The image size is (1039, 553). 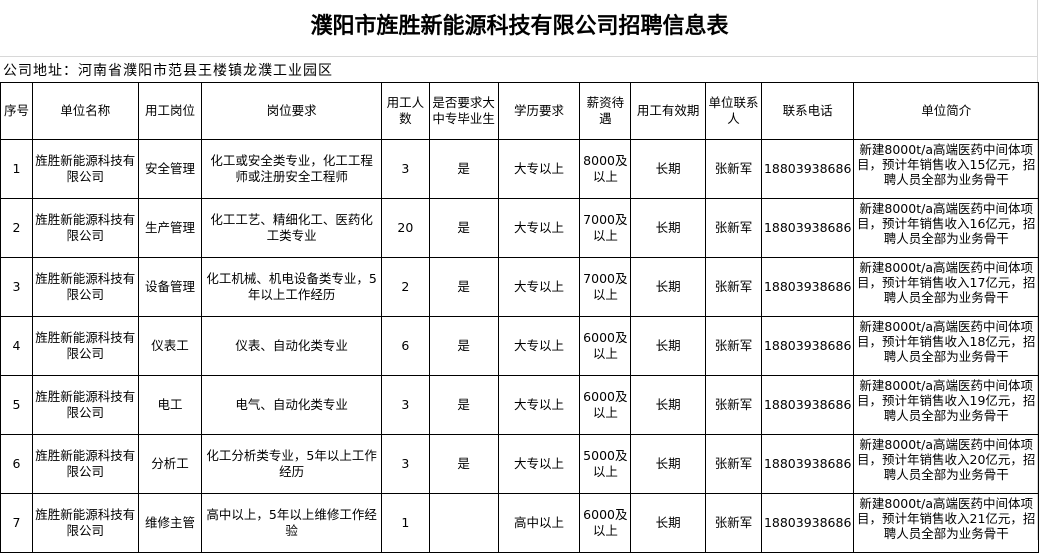 I want to click on cell-requirement: 仪表、自动化类专业, so click(x=291, y=346).